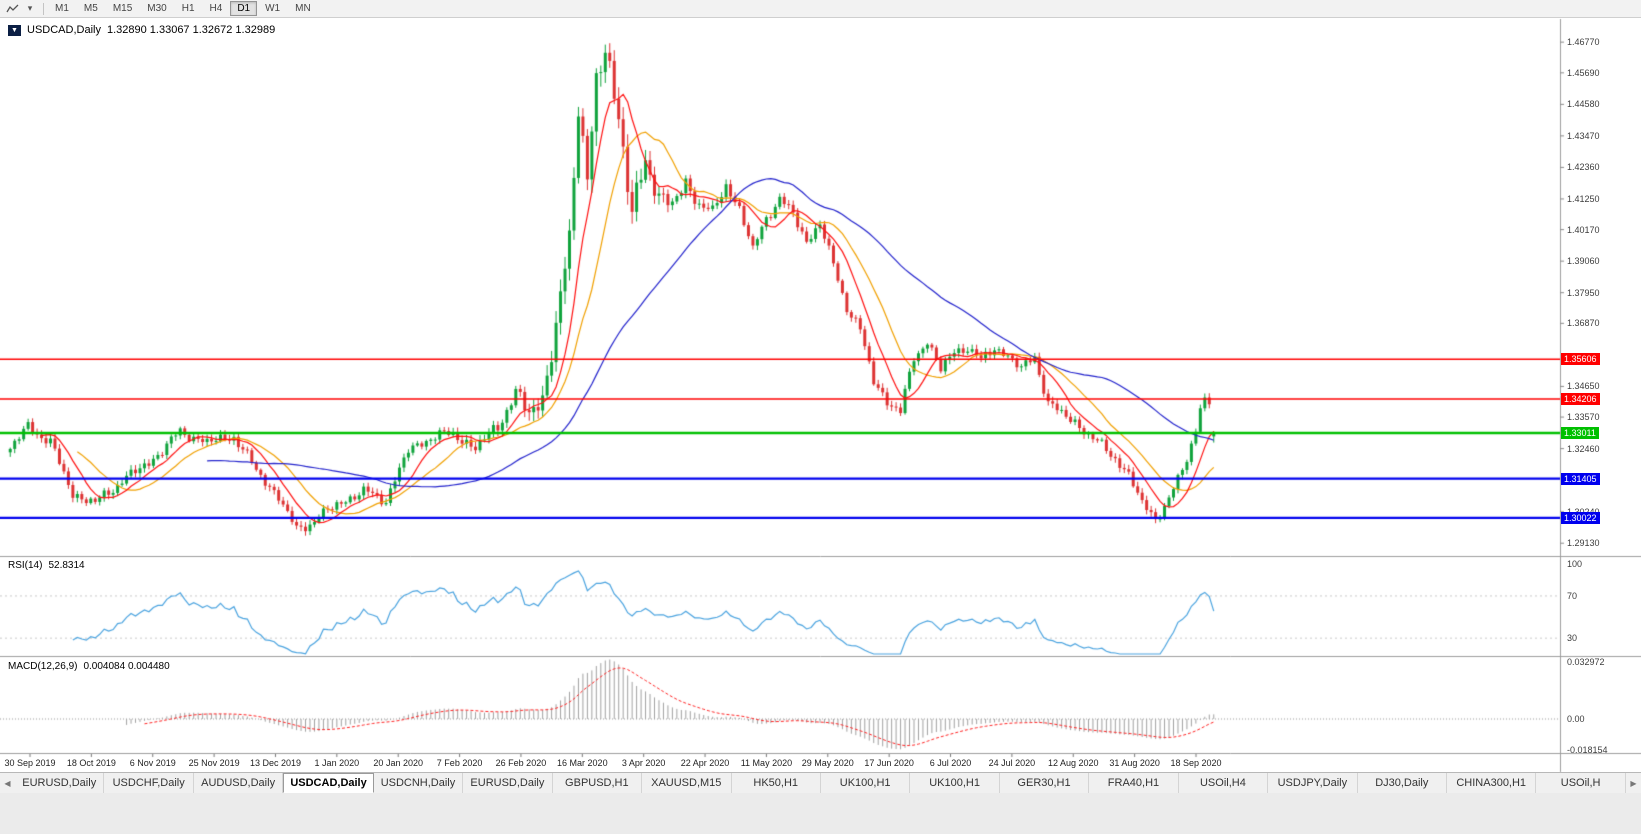  Describe the element at coordinates (1492, 783) in the screenshot. I see `chart-tab: CHINA300,H1` at that location.